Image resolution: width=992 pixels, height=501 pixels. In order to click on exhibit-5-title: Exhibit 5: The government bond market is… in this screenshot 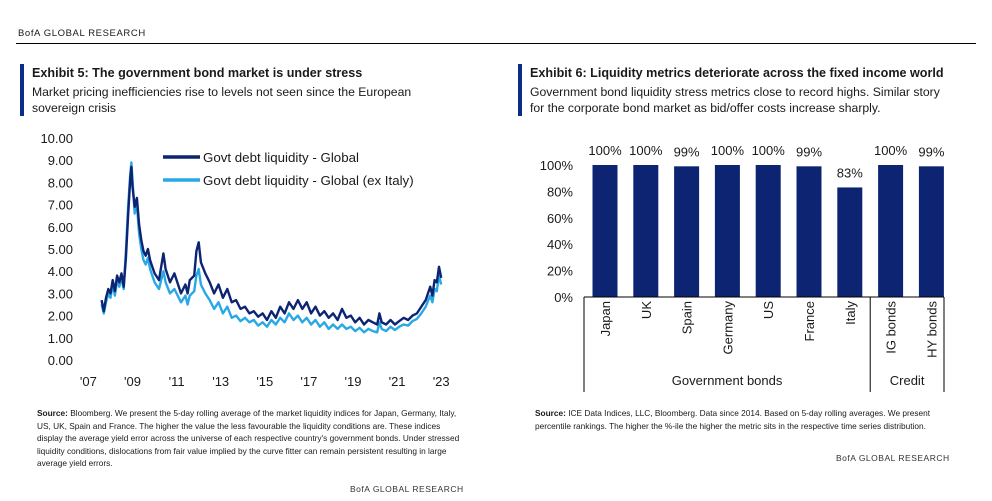, I will do `click(197, 73)`.